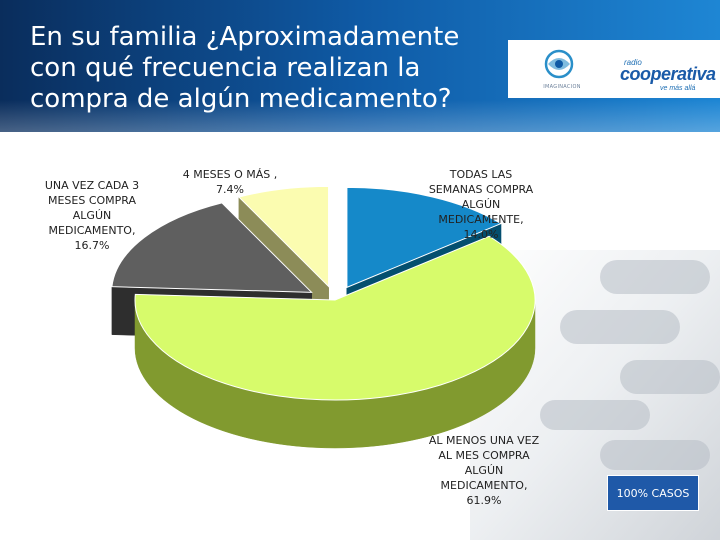  Describe the element at coordinates (283, 236) in the screenshot. I see `slice-top-four-months` at that location.